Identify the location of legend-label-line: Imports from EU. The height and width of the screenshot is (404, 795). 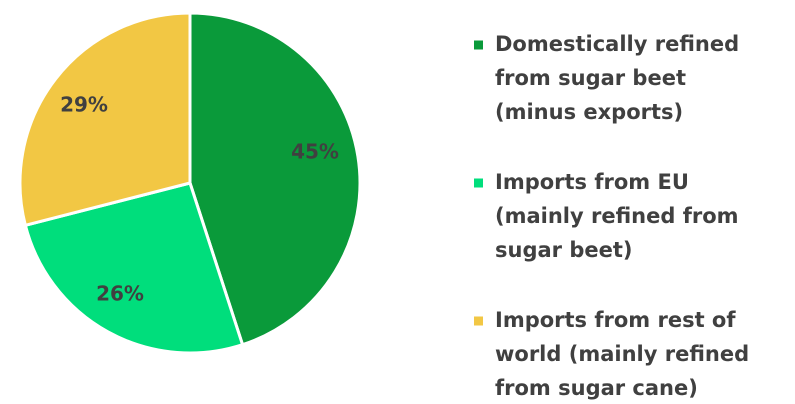
(592, 182).